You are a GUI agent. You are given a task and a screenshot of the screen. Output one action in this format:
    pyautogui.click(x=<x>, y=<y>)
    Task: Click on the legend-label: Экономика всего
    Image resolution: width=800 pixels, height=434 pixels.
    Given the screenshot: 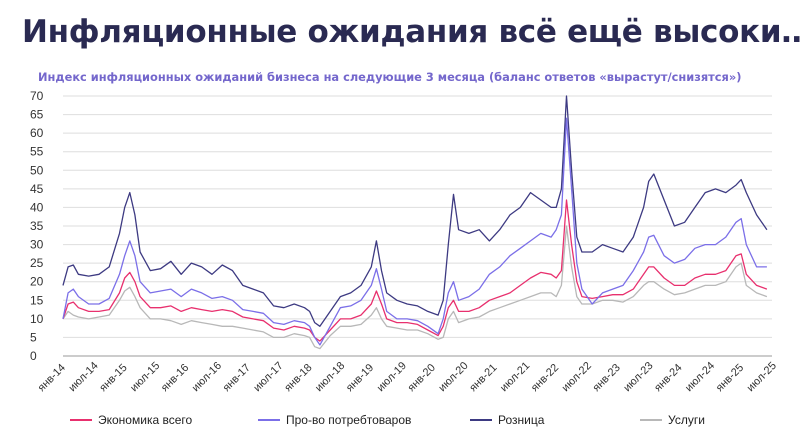 What is the action you would take?
    pyautogui.click(x=145, y=420)
    